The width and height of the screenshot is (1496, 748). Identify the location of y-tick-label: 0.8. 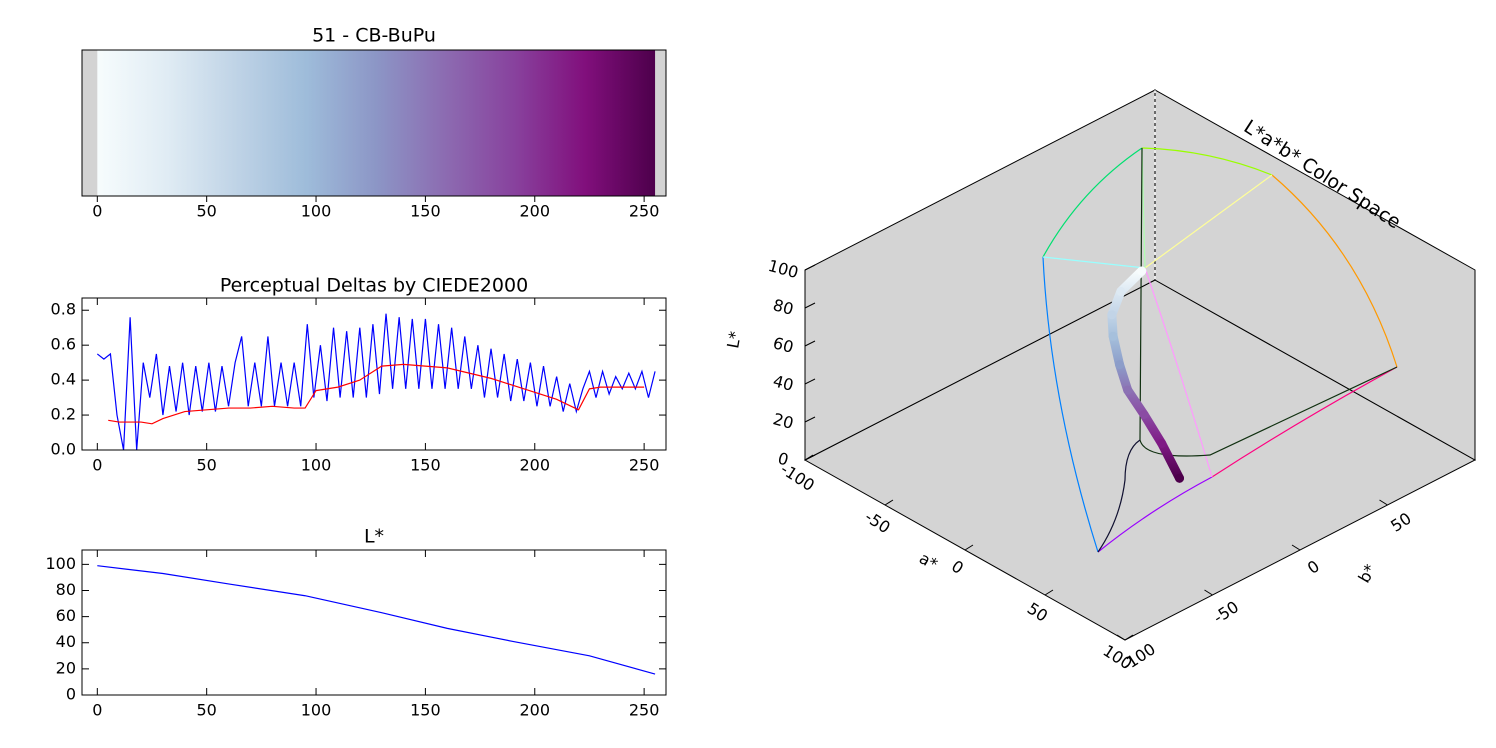
(63, 309).